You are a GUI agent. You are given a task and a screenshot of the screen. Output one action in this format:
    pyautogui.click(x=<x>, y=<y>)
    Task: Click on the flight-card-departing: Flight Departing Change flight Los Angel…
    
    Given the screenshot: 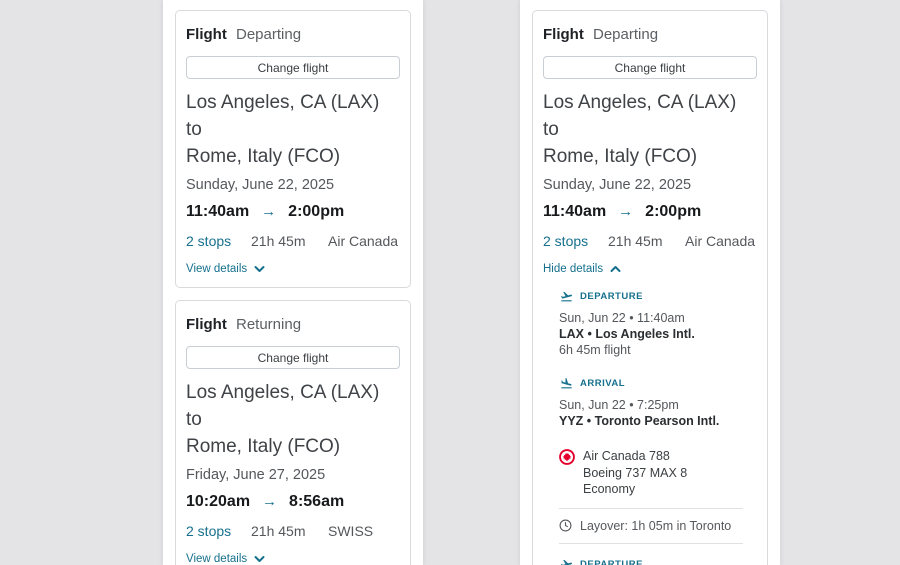 What is the action you would take?
    pyautogui.click(x=293, y=149)
    